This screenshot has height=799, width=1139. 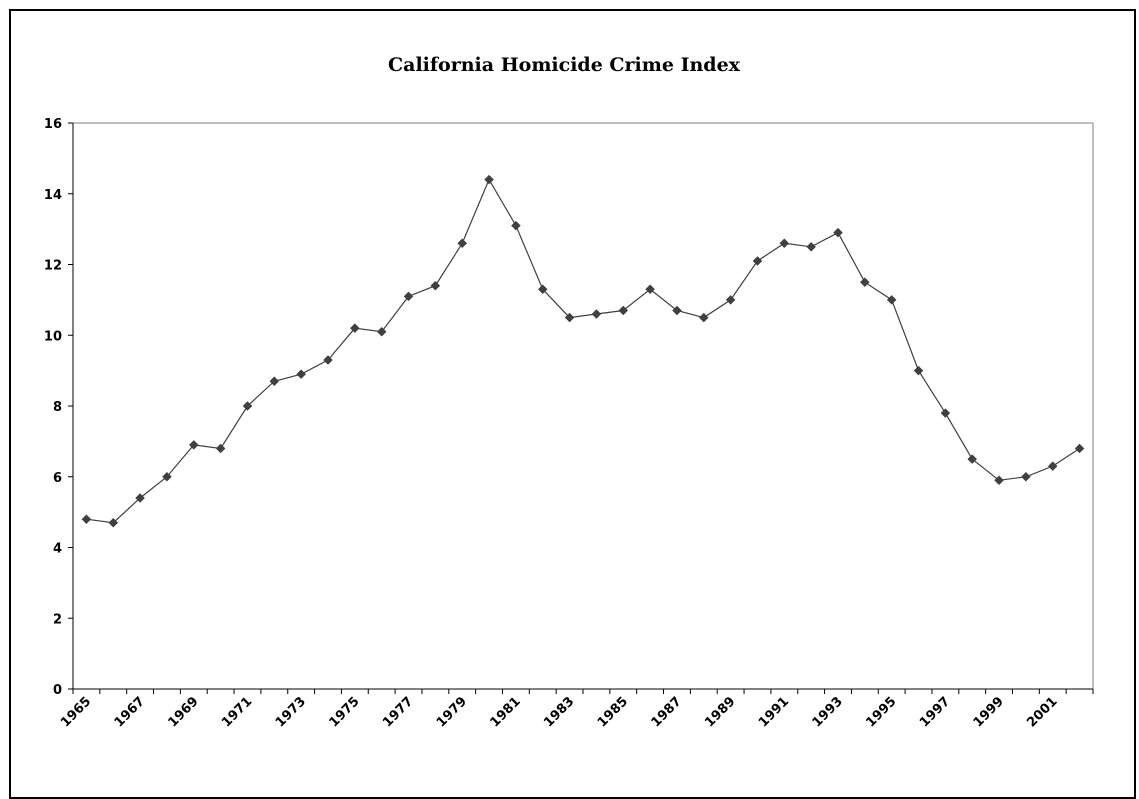 I want to click on data-point-1983, so click(x=569, y=317).